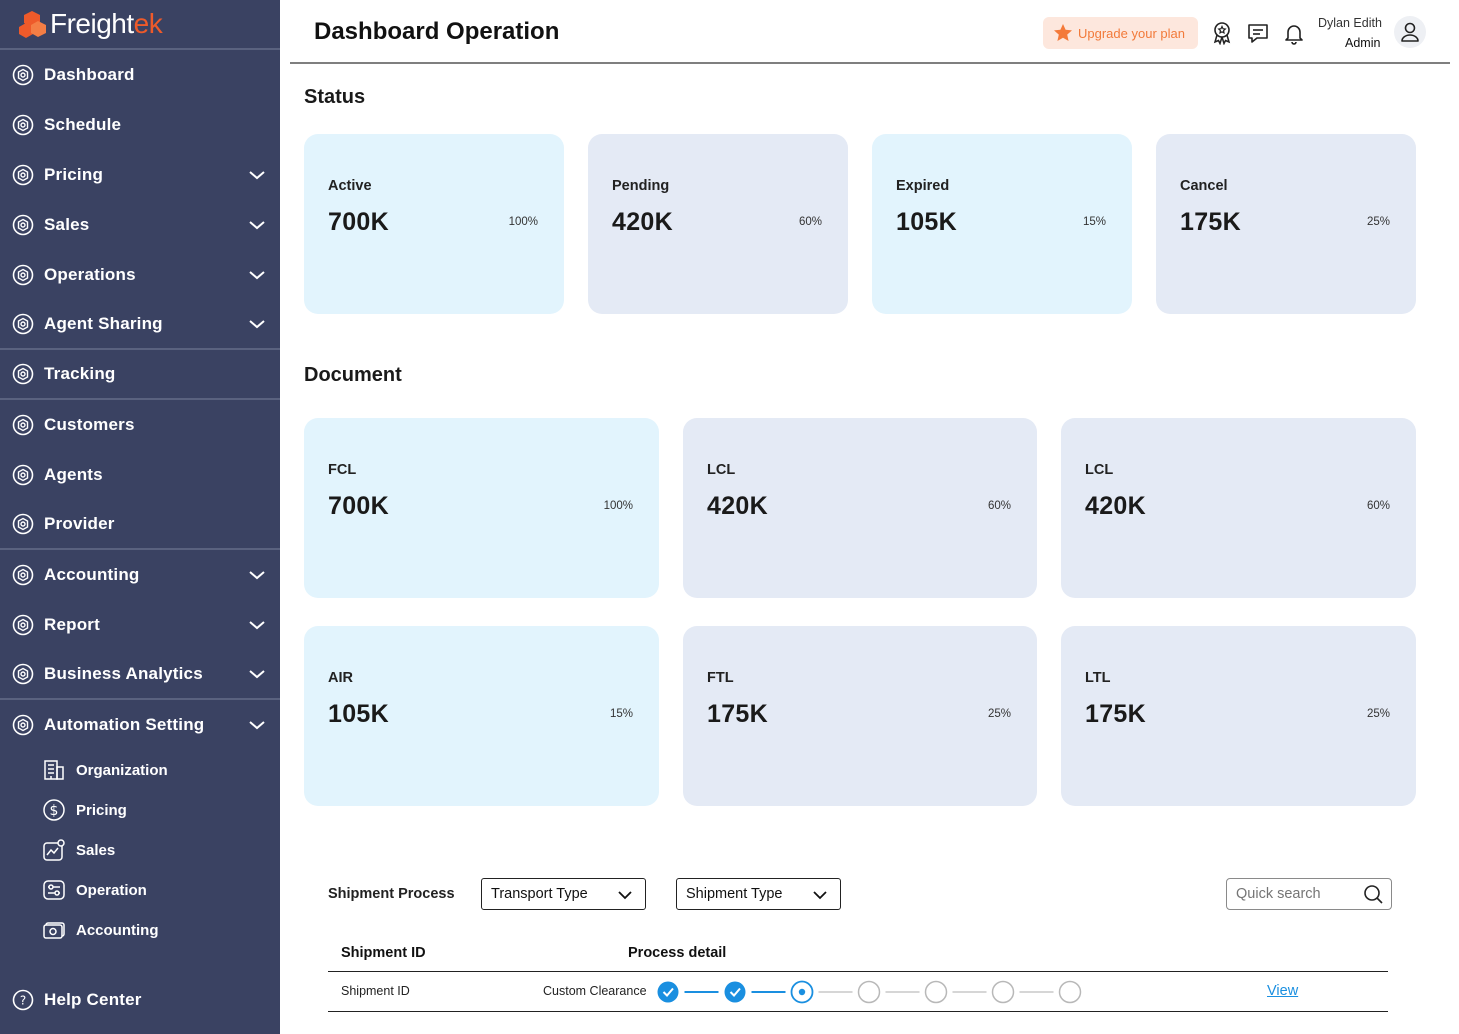  Describe the element at coordinates (140, 475) in the screenshot. I see `sidebar-item-agents: Agents` at that location.